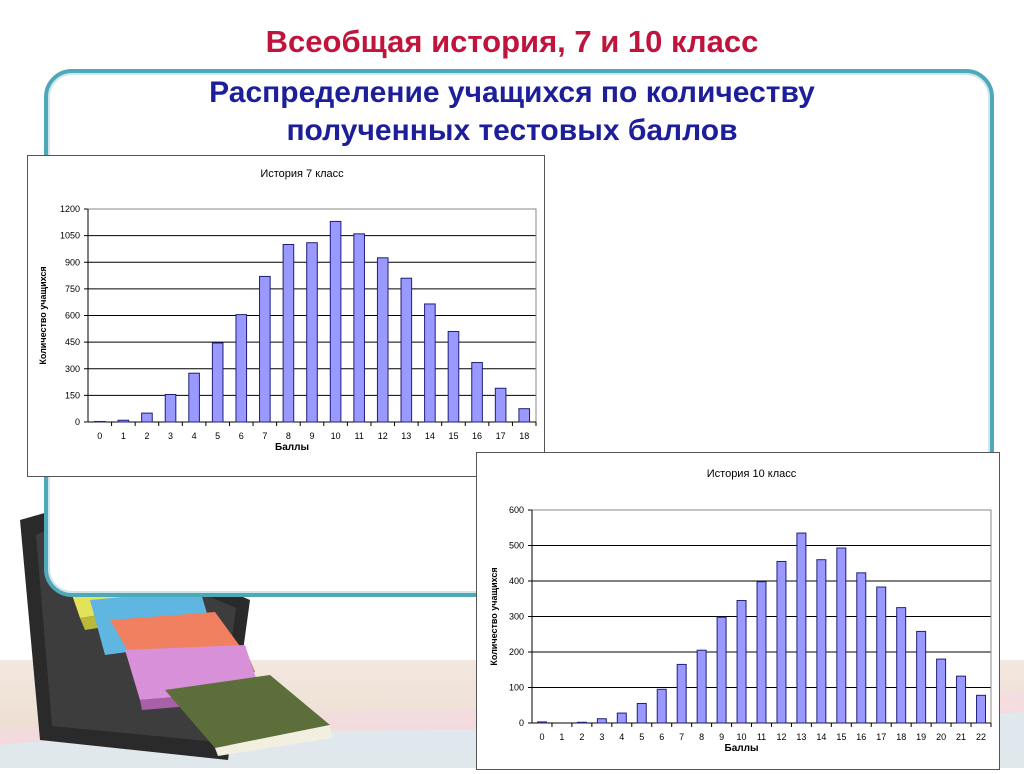 The width and height of the screenshot is (1024, 774). What do you see at coordinates (217, 436) in the screenshot?
I see `chart-7-xtick-label: 5` at bounding box center [217, 436].